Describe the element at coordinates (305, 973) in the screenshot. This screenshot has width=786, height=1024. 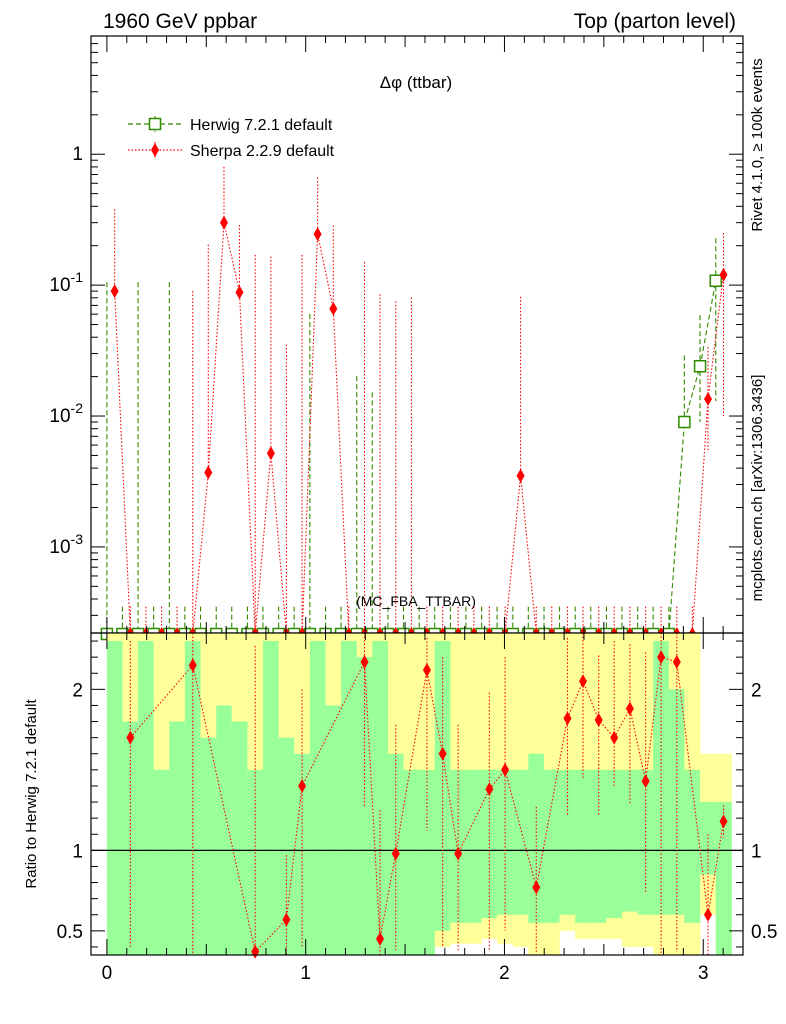
I see `x-tick-label: 1` at that location.